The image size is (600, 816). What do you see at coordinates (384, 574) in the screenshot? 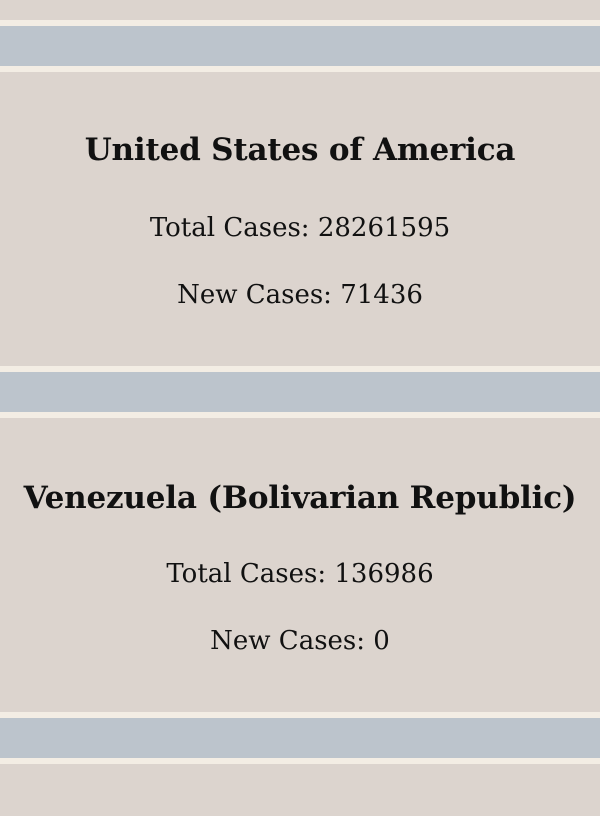
I see `total-cases-value: 136986` at bounding box center [384, 574].